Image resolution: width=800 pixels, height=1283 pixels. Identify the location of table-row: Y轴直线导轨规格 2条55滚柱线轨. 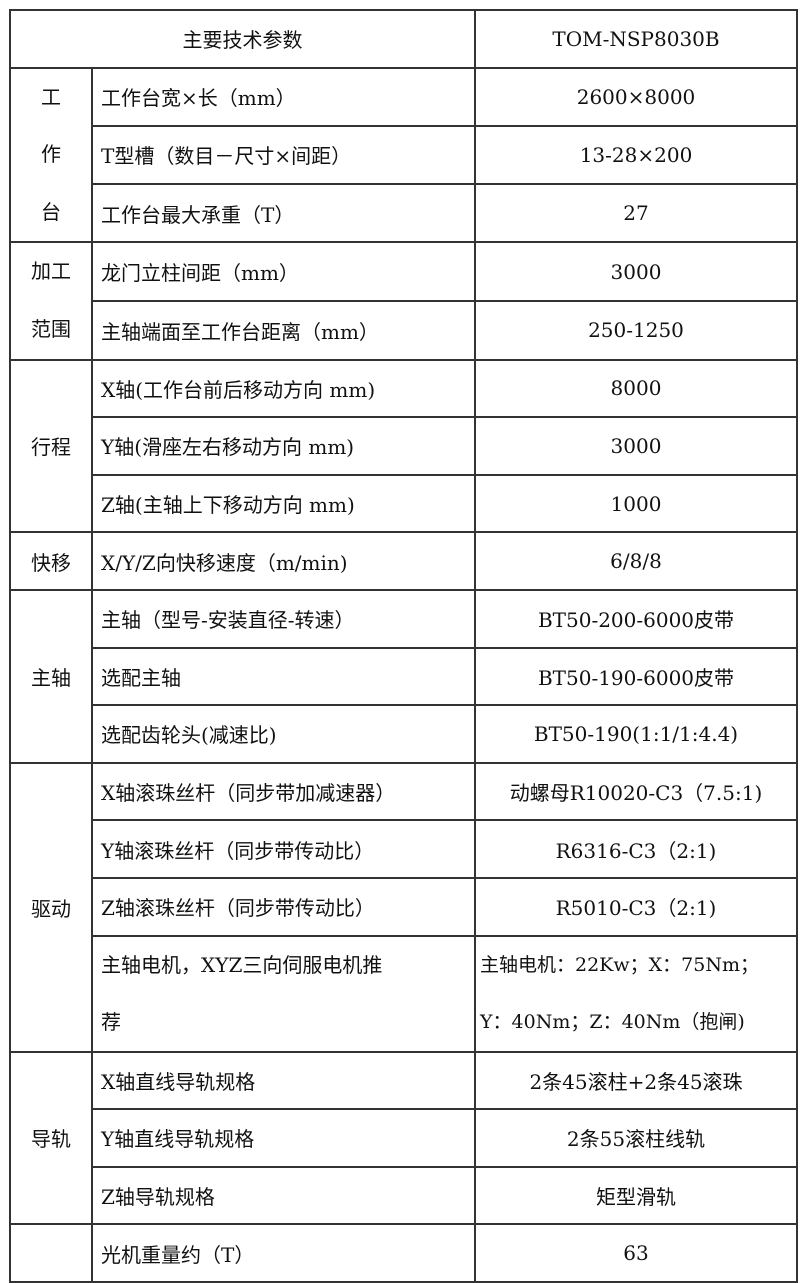
(404, 1138).